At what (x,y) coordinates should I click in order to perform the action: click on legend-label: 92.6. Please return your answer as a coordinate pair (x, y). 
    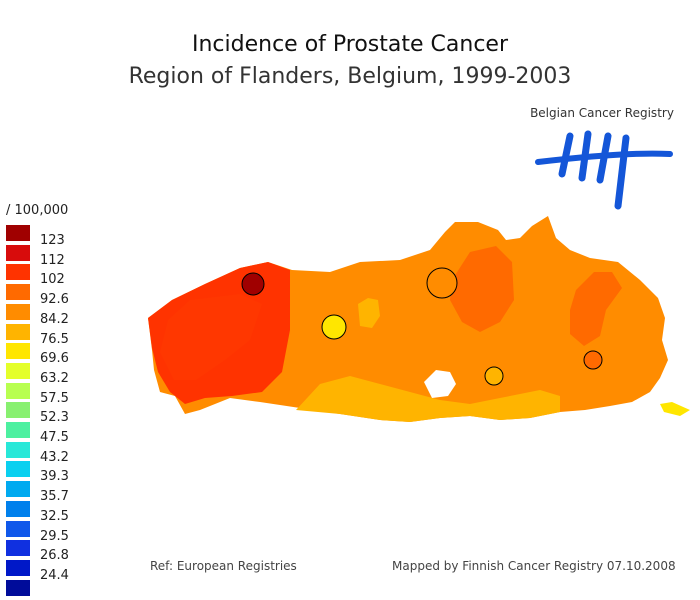
    Looking at the image, I should click on (54, 300).